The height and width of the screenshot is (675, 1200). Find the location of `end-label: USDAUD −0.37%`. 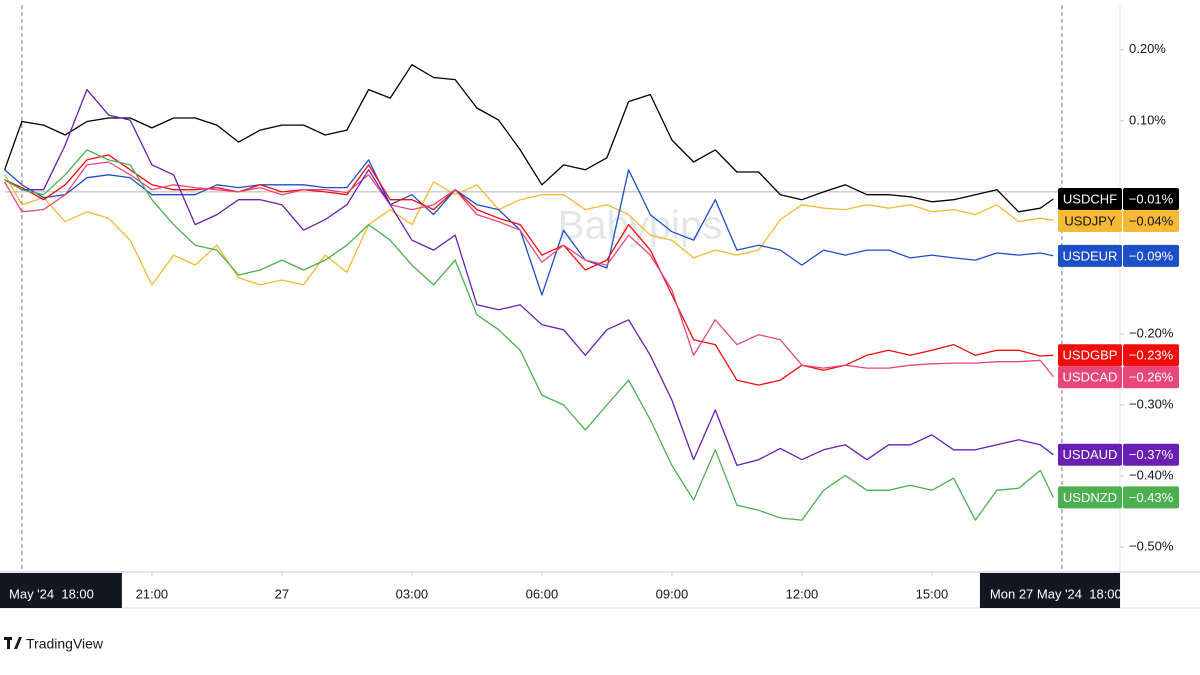

end-label: USDAUD −0.37% is located at coordinates (1118, 454).